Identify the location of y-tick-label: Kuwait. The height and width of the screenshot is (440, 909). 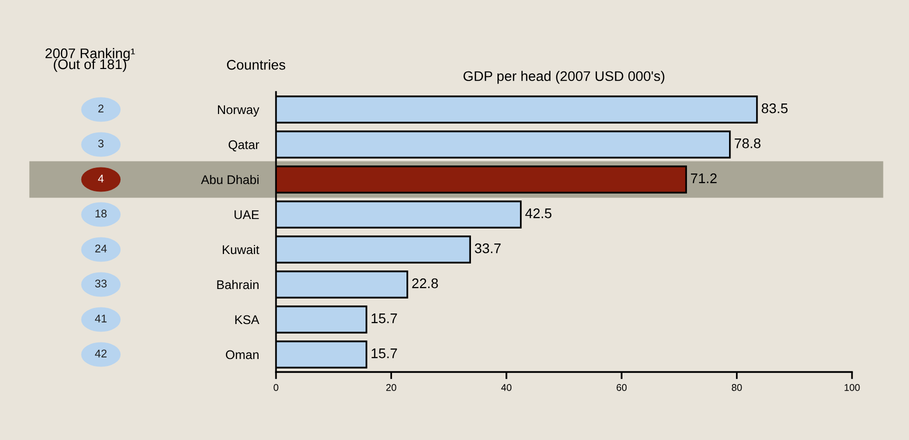
(241, 249).